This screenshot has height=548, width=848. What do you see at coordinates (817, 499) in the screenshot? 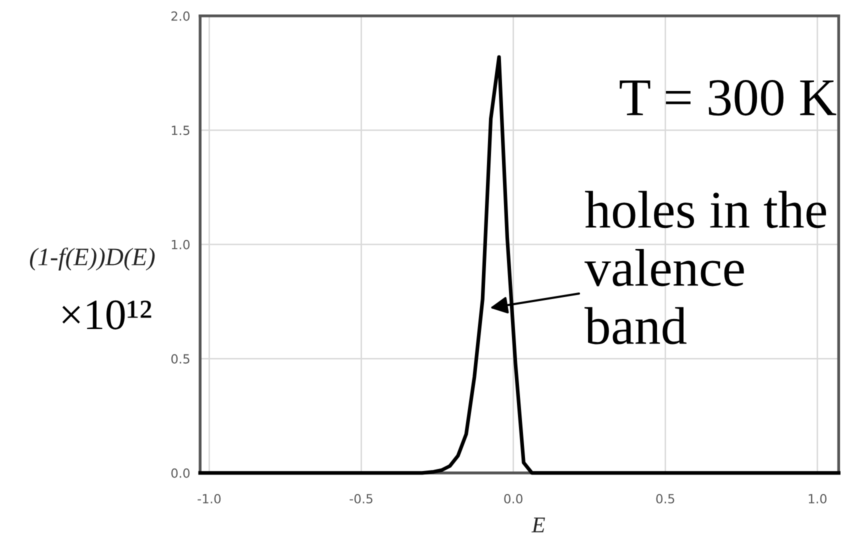
I see `x-tick-label: 1.0` at bounding box center [817, 499].